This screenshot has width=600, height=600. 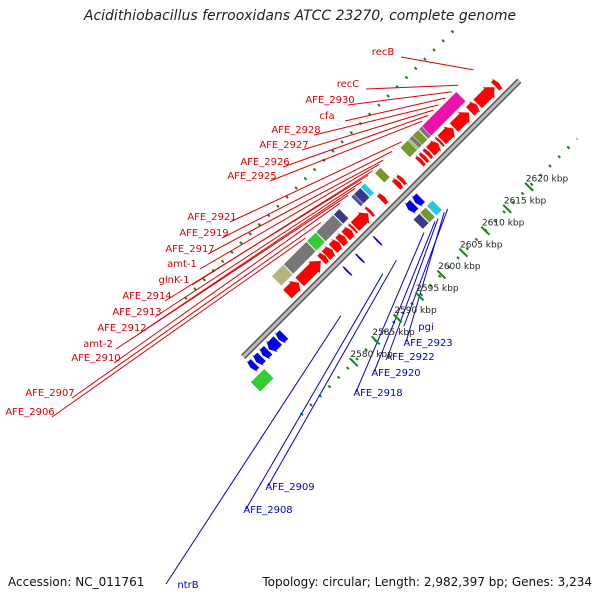 I want to click on scale-label: 2590 kbp, so click(x=415, y=311).